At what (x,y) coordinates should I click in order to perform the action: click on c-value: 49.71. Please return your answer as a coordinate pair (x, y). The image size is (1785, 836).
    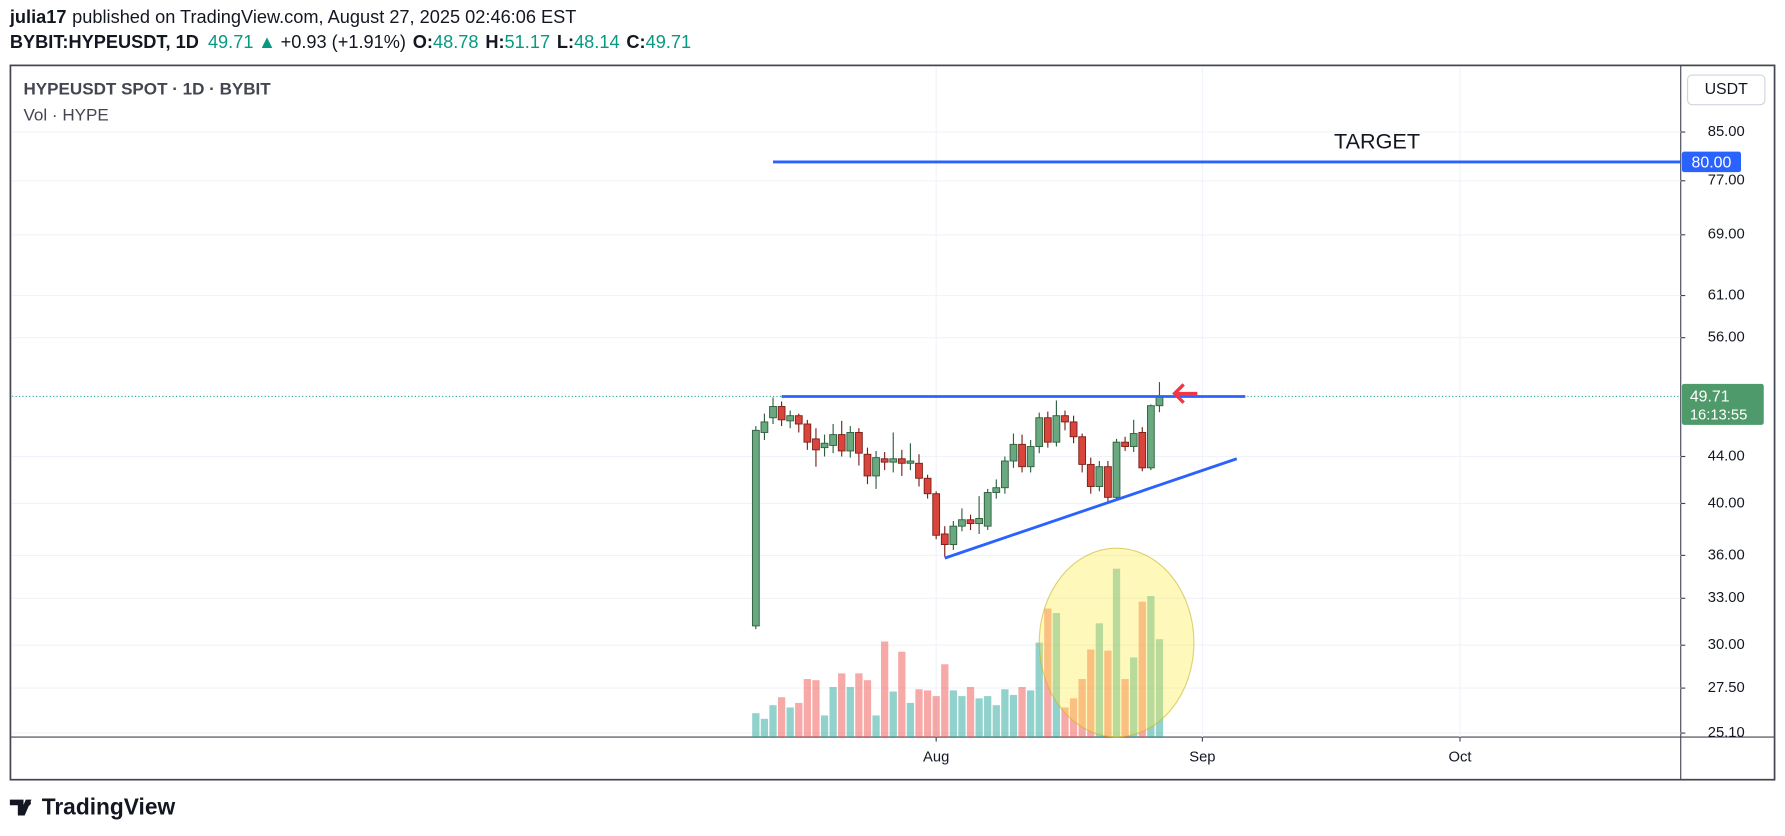
    Looking at the image, I should click on (669, 42).